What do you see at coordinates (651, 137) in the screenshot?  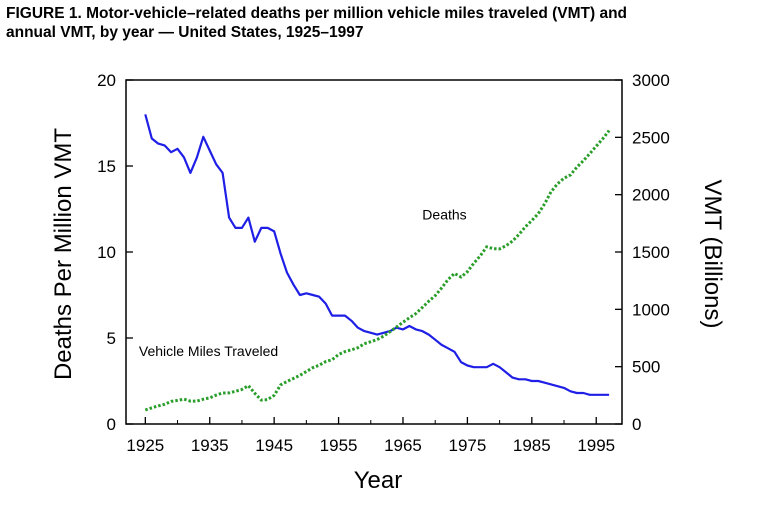 I see `y-right-tick-label: 2500` at bounding box center [651, 137].